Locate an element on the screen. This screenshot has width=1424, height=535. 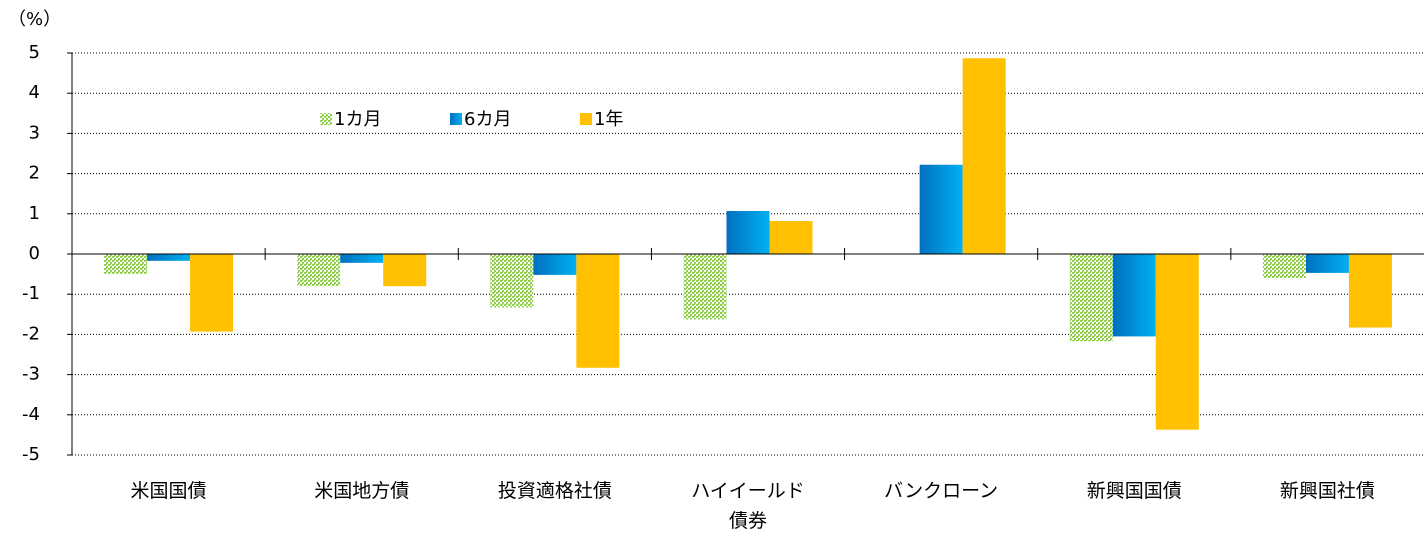
legend-label: 1年#ffc000 is located at coordinates (608, 119).